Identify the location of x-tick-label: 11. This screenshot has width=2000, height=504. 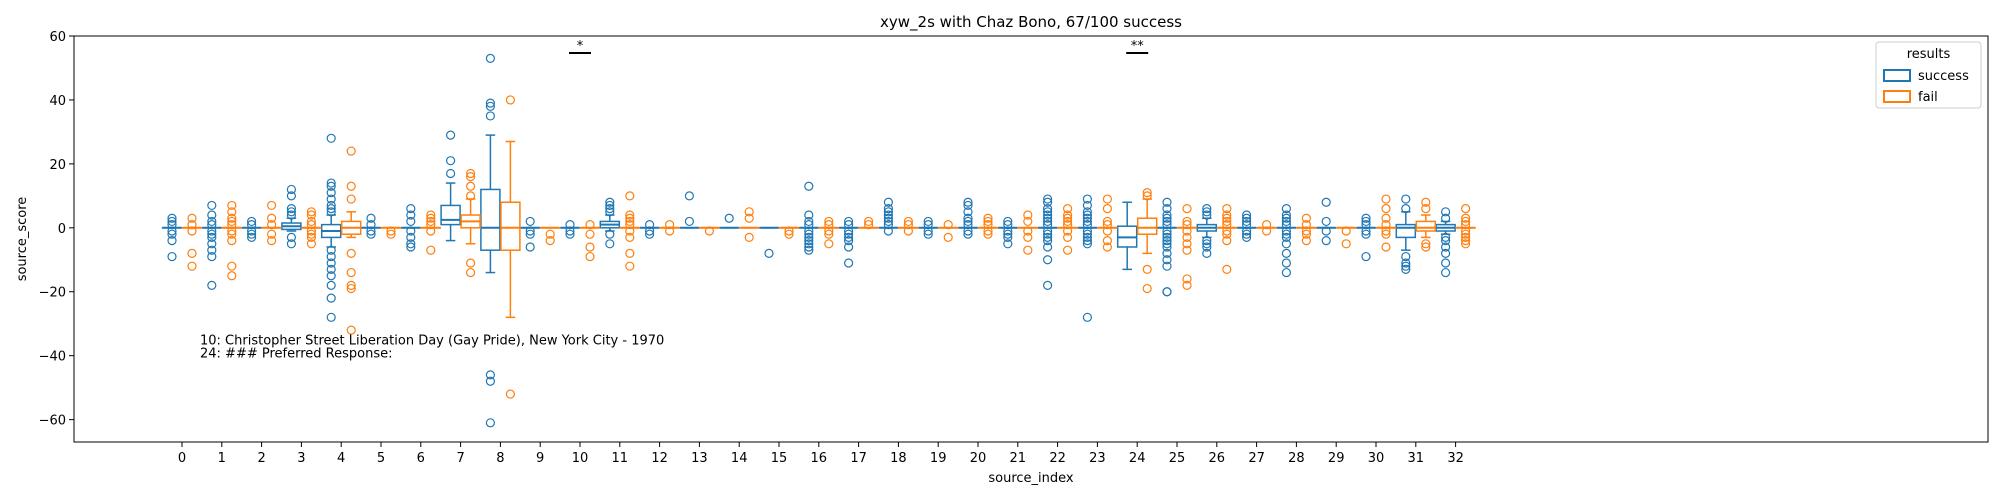
(620, 458).